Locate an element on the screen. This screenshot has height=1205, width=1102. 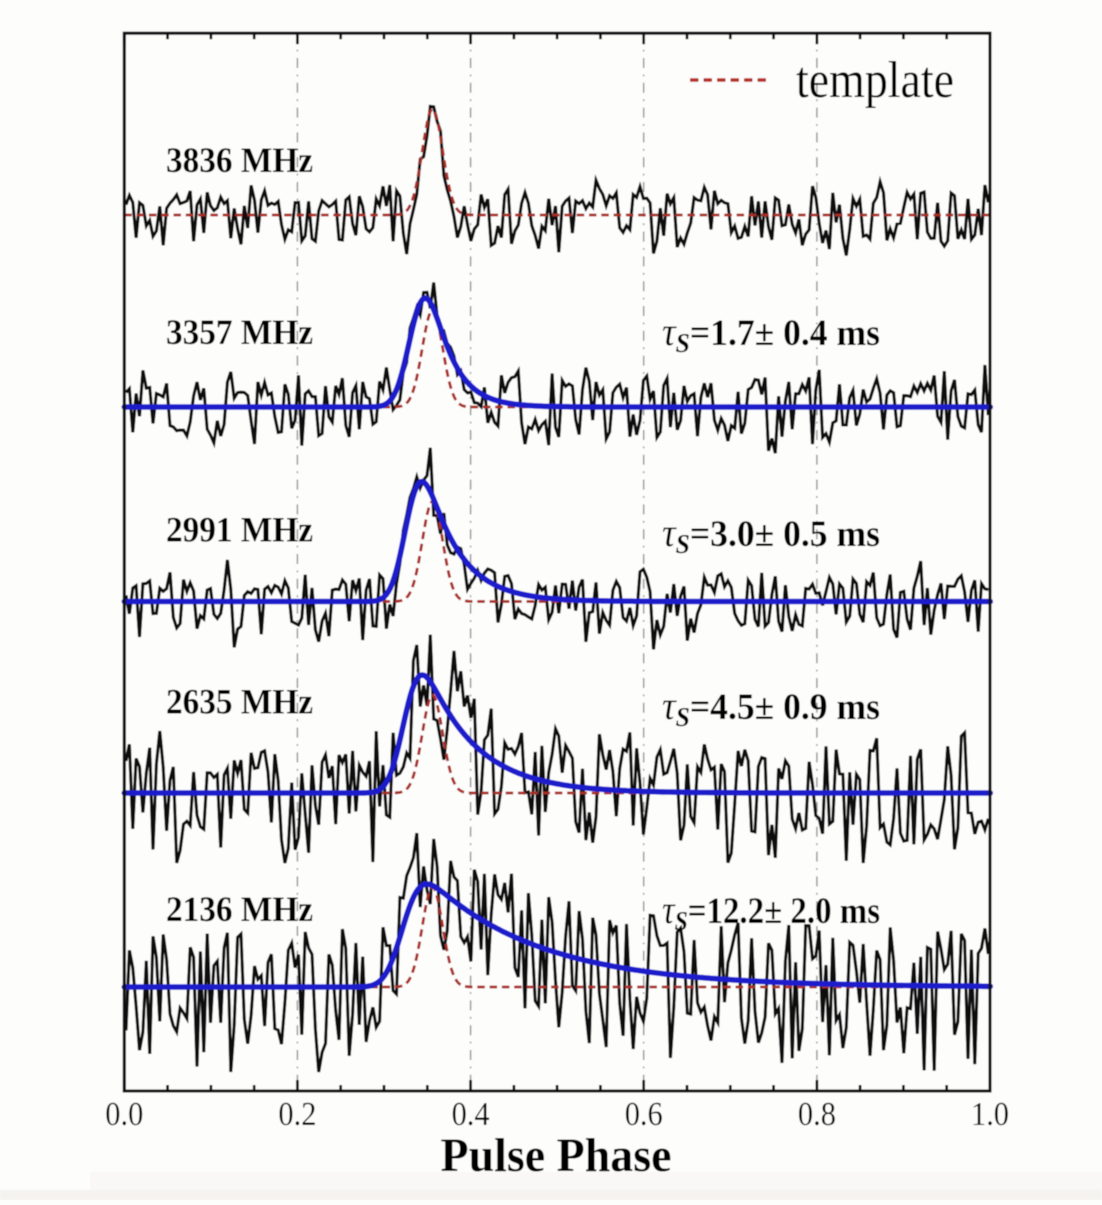
svg-text: 3357 MHz is located at coordinates (239, 332).